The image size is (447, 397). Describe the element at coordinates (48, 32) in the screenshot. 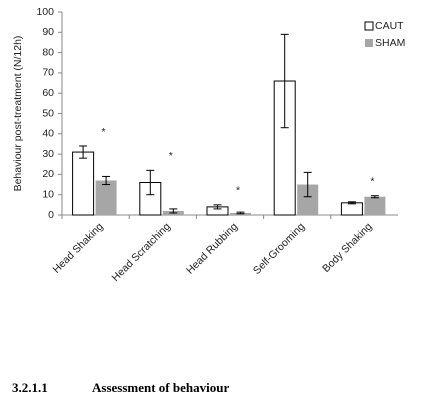

I see `y-tick-label: 90` at that location.